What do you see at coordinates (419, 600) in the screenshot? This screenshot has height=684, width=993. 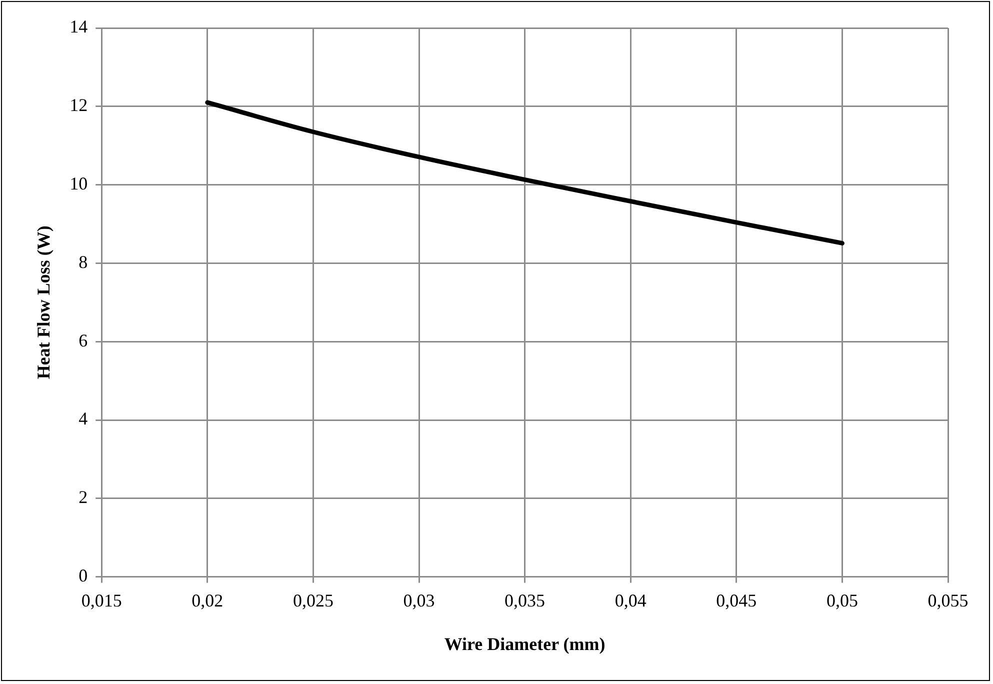 I see `x-tick-label: 0,03` at bounding box center [419, 600].